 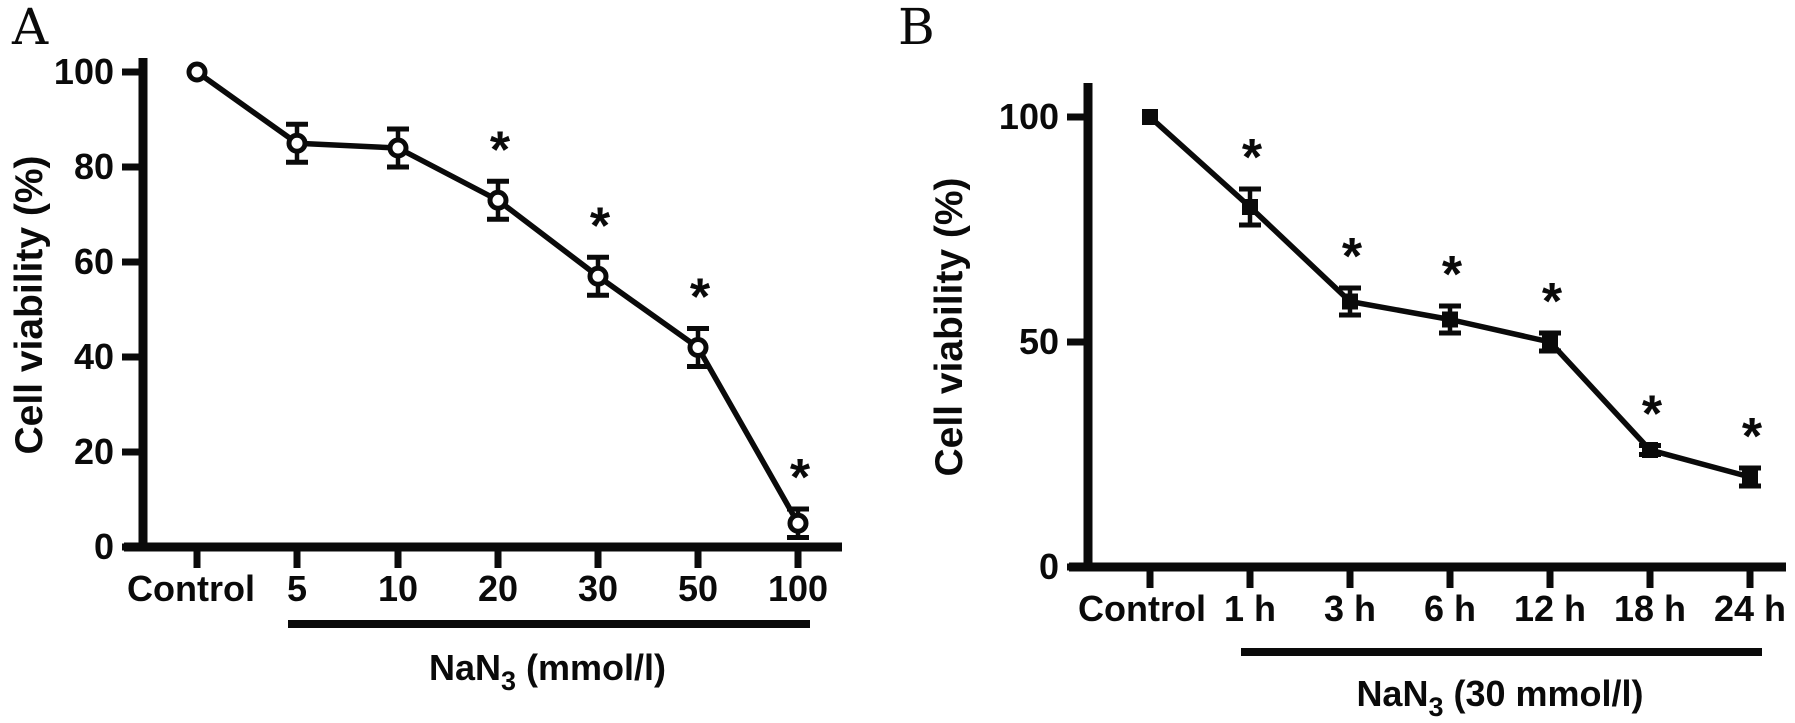 What do you see at coordinates (1544, 693) in the screenshot?
I see `treatment-label-rest: (30 mmol/l)` at bounding box center [1544, 693].